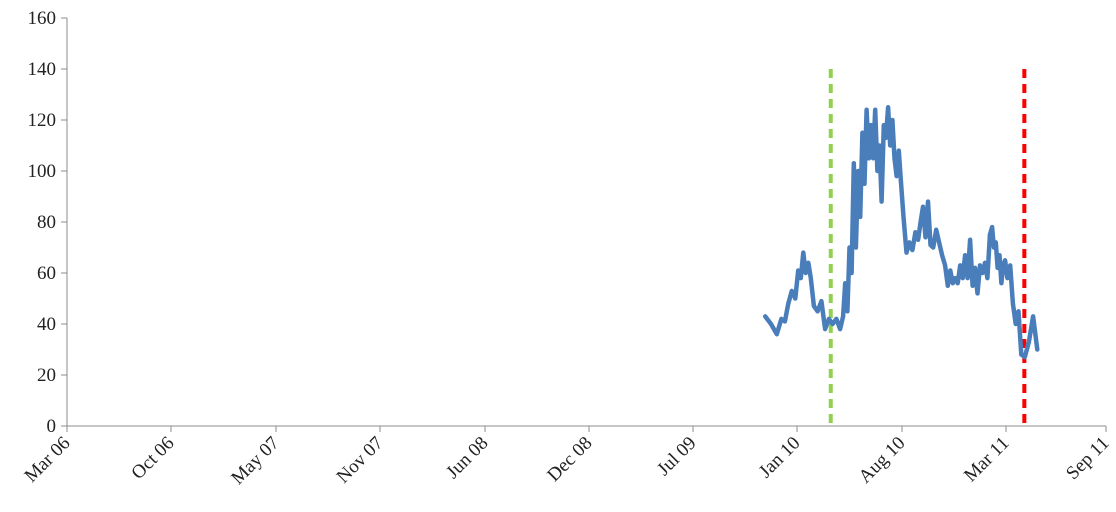 This screenshot has width=1116, height=512. What do you see at coordinates (48, 460) in the screenshot?
I see `x-tick-label: Mar 06` at bounding box center [48, 460].